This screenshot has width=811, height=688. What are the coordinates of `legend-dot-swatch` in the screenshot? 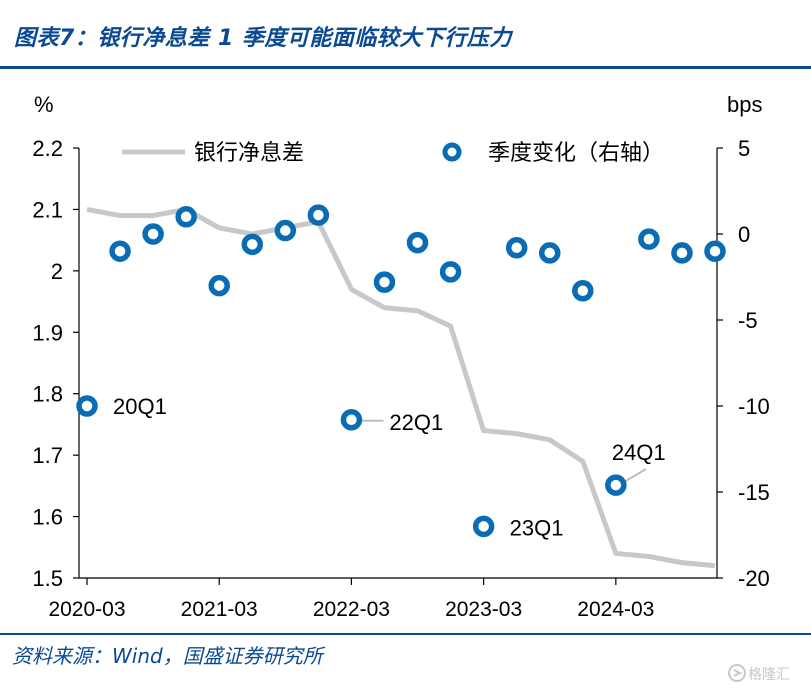 It's located at (452, 152).